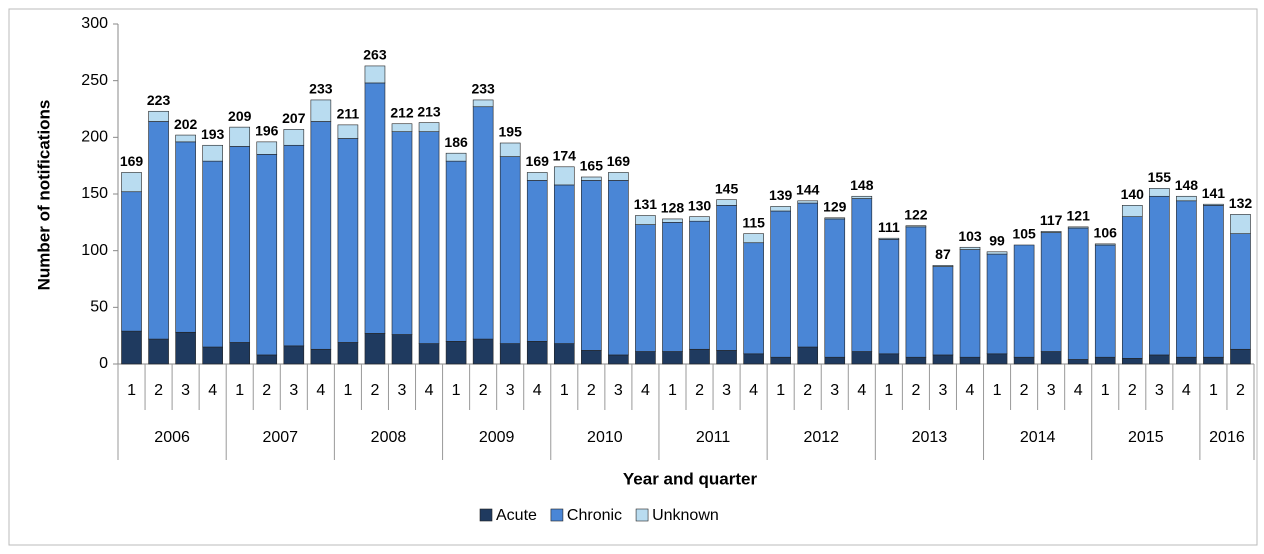 This screenshot has height=554, width=1264. Describe the element at coordinates (1106, 233) in the screenshot. I see `total-label: 106` at that location.